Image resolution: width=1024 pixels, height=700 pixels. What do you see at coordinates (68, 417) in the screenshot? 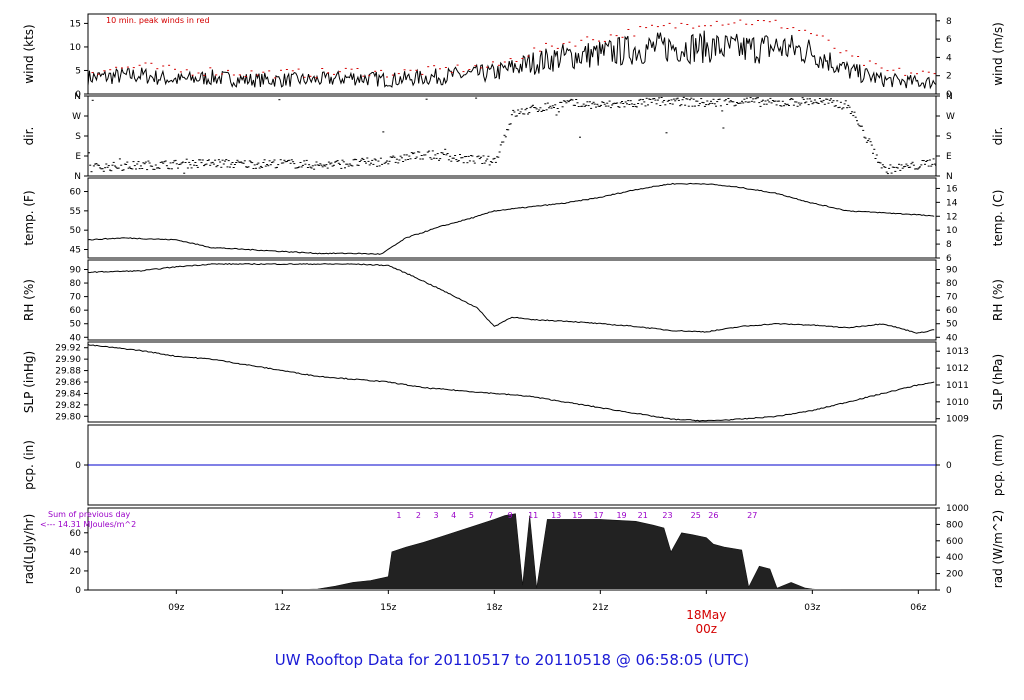
I see `left-tick-label: 29.80` at bounding box center [68, 417].